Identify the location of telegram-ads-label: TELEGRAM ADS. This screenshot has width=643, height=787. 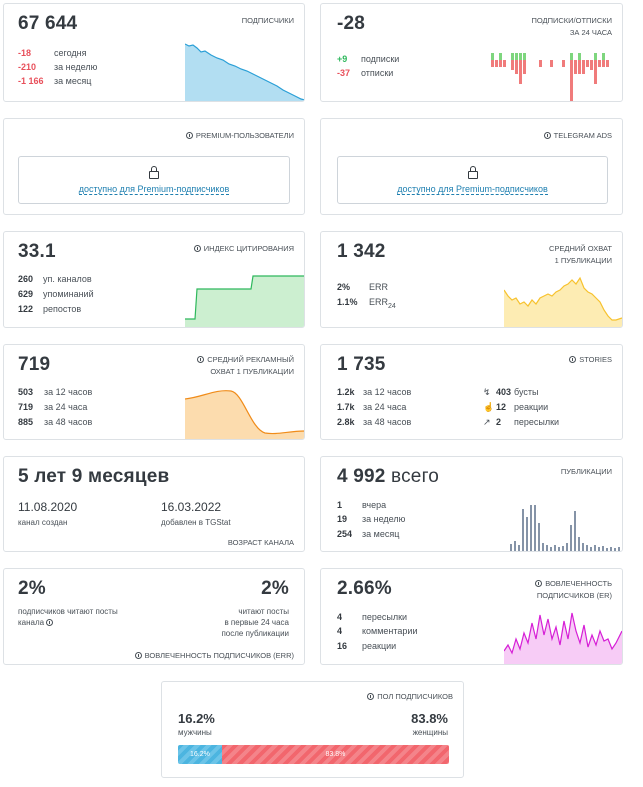
(577, 136).